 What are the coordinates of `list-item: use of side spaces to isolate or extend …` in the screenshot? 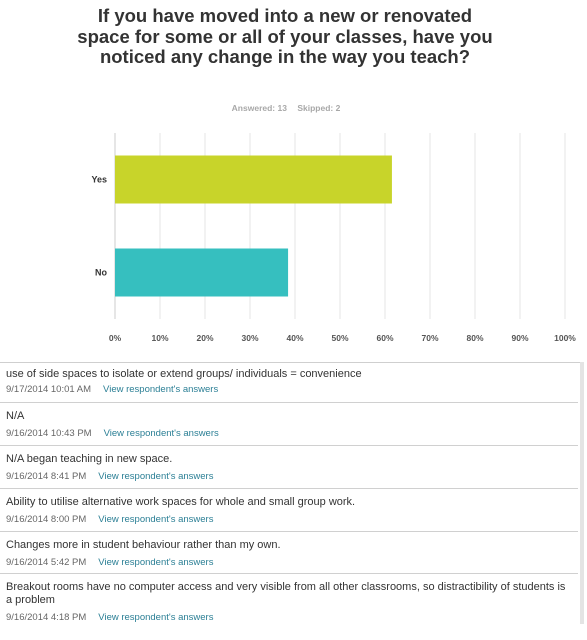 It's located at (289, 383).